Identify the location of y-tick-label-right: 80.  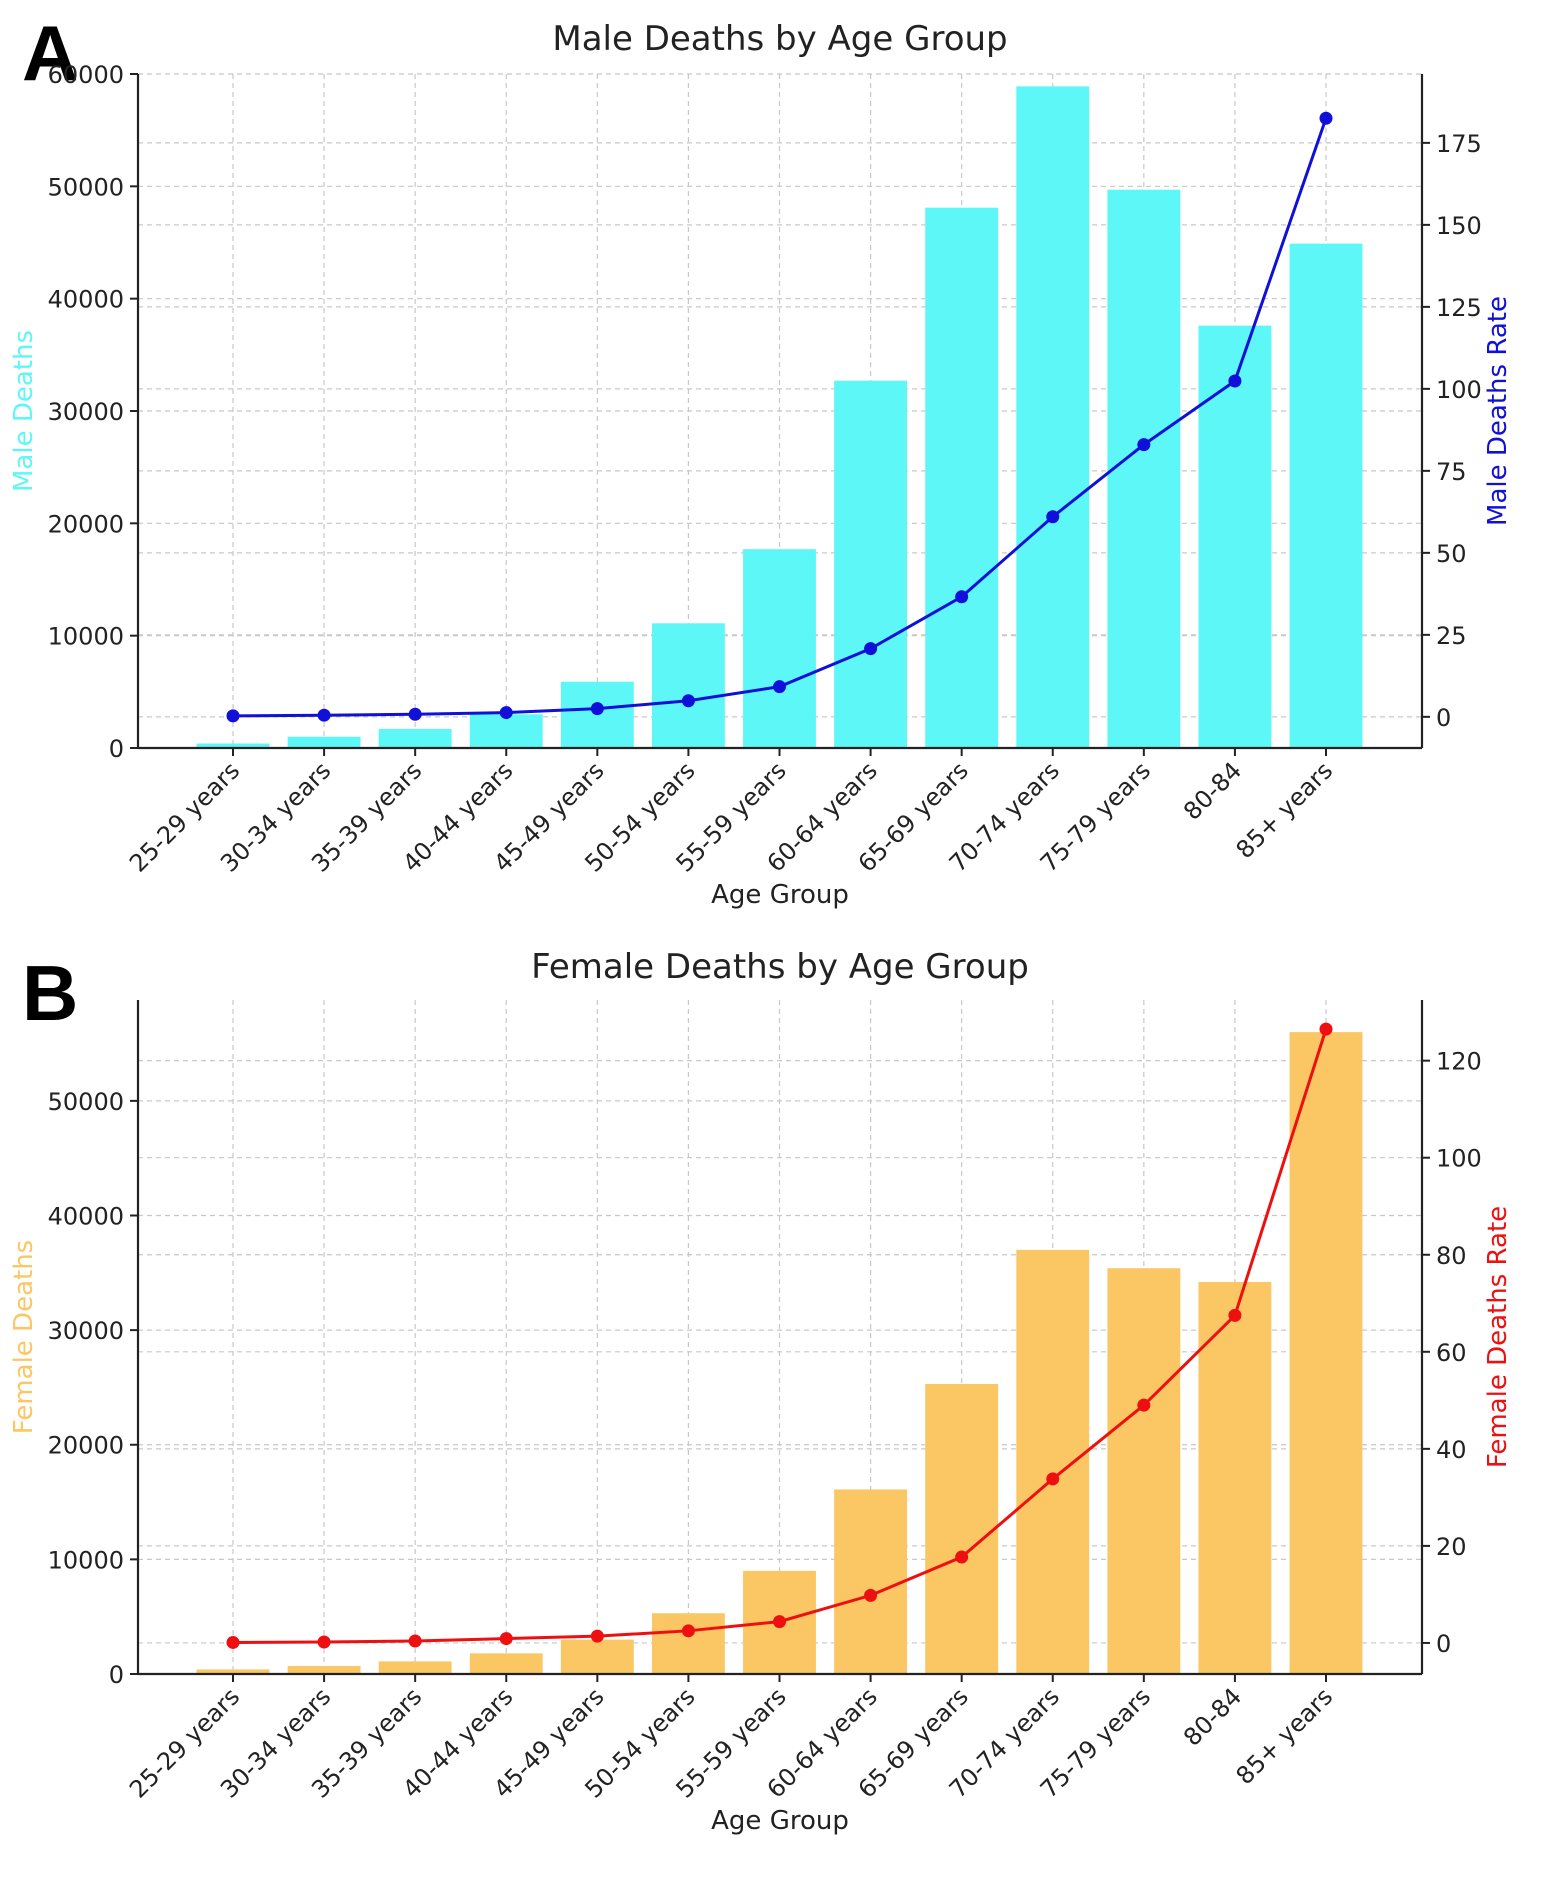
(1451, 1256).